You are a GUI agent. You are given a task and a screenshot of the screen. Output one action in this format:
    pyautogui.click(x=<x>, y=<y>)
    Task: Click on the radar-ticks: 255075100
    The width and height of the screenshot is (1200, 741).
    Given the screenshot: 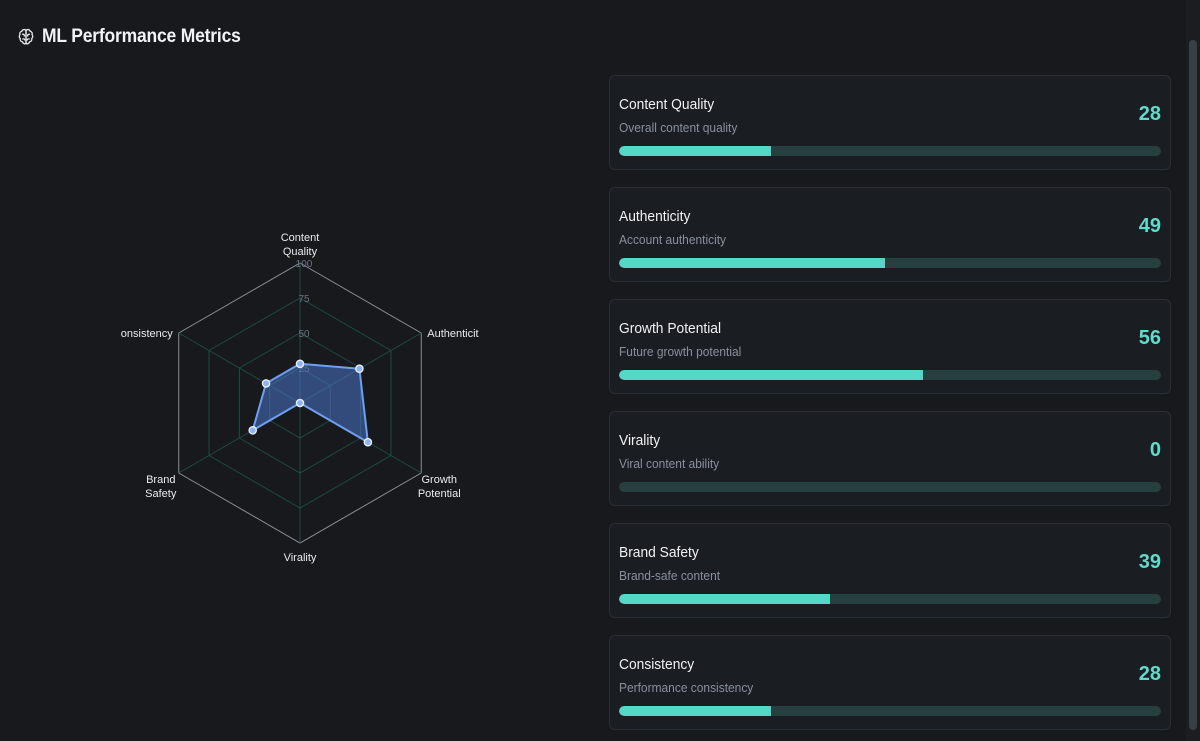 What is the action you would take?
    pyautogui.click(x=304, y=317)
    